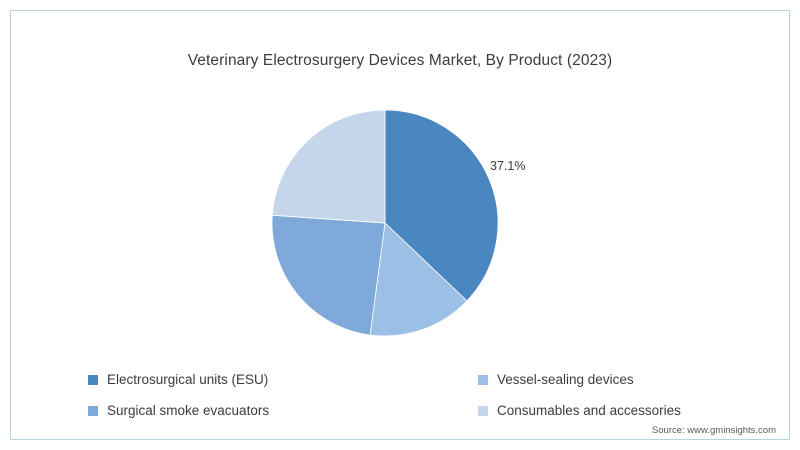 This screenshot has height=450, width=800. Describe the element at coordinates (508, 166) in the screenshot. I see `pie-data-label-esu: 37.1%` at that location.